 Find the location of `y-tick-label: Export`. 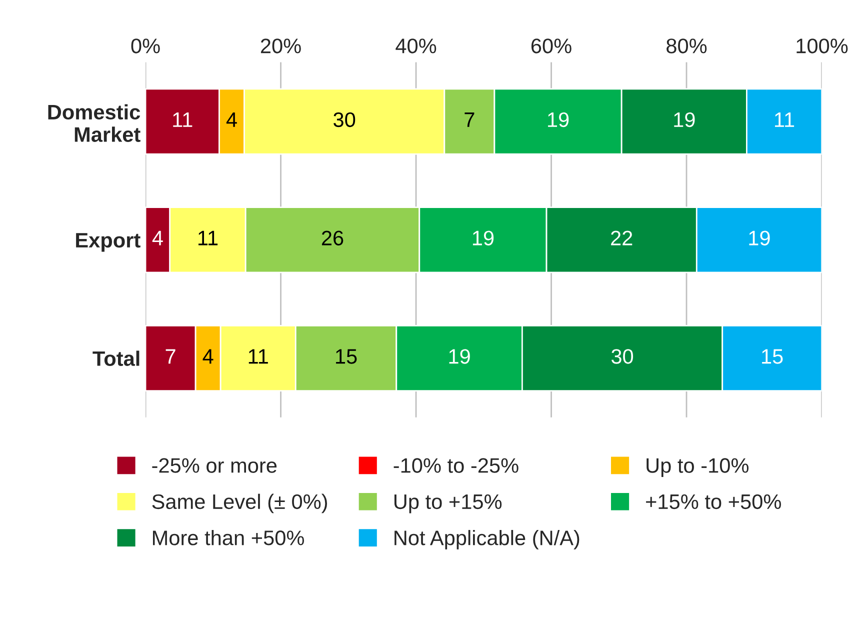

y-tick-label: Export is located at coordinates (108, 242).